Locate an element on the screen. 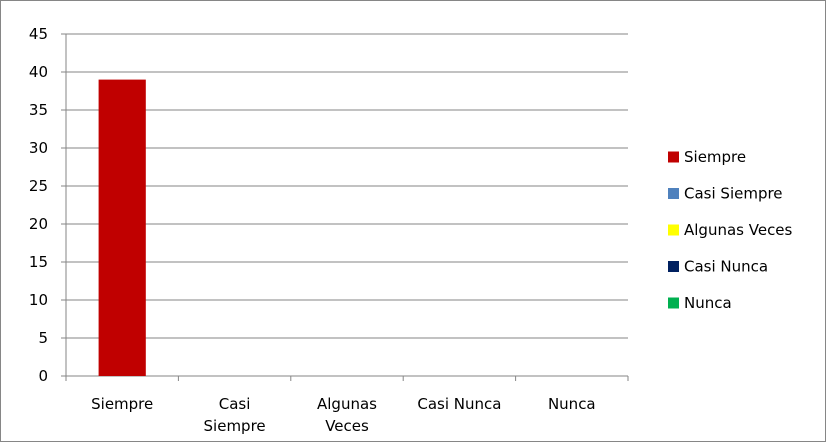  legend-label: Algunas Veces is located at coordinates (738, 230).